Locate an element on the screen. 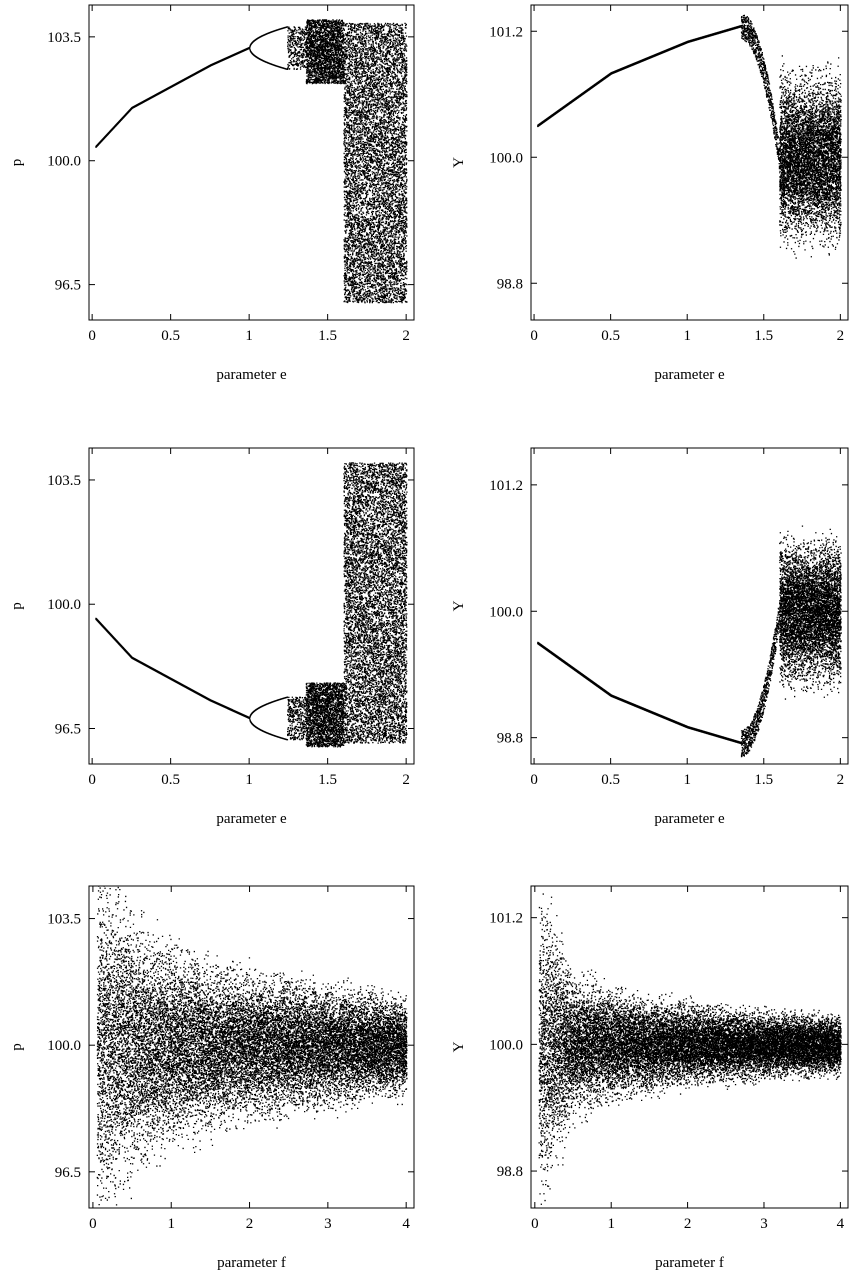 This screenshot has width=849, height=1278. scatter-series-p1 is located at coordinates (251, 161).